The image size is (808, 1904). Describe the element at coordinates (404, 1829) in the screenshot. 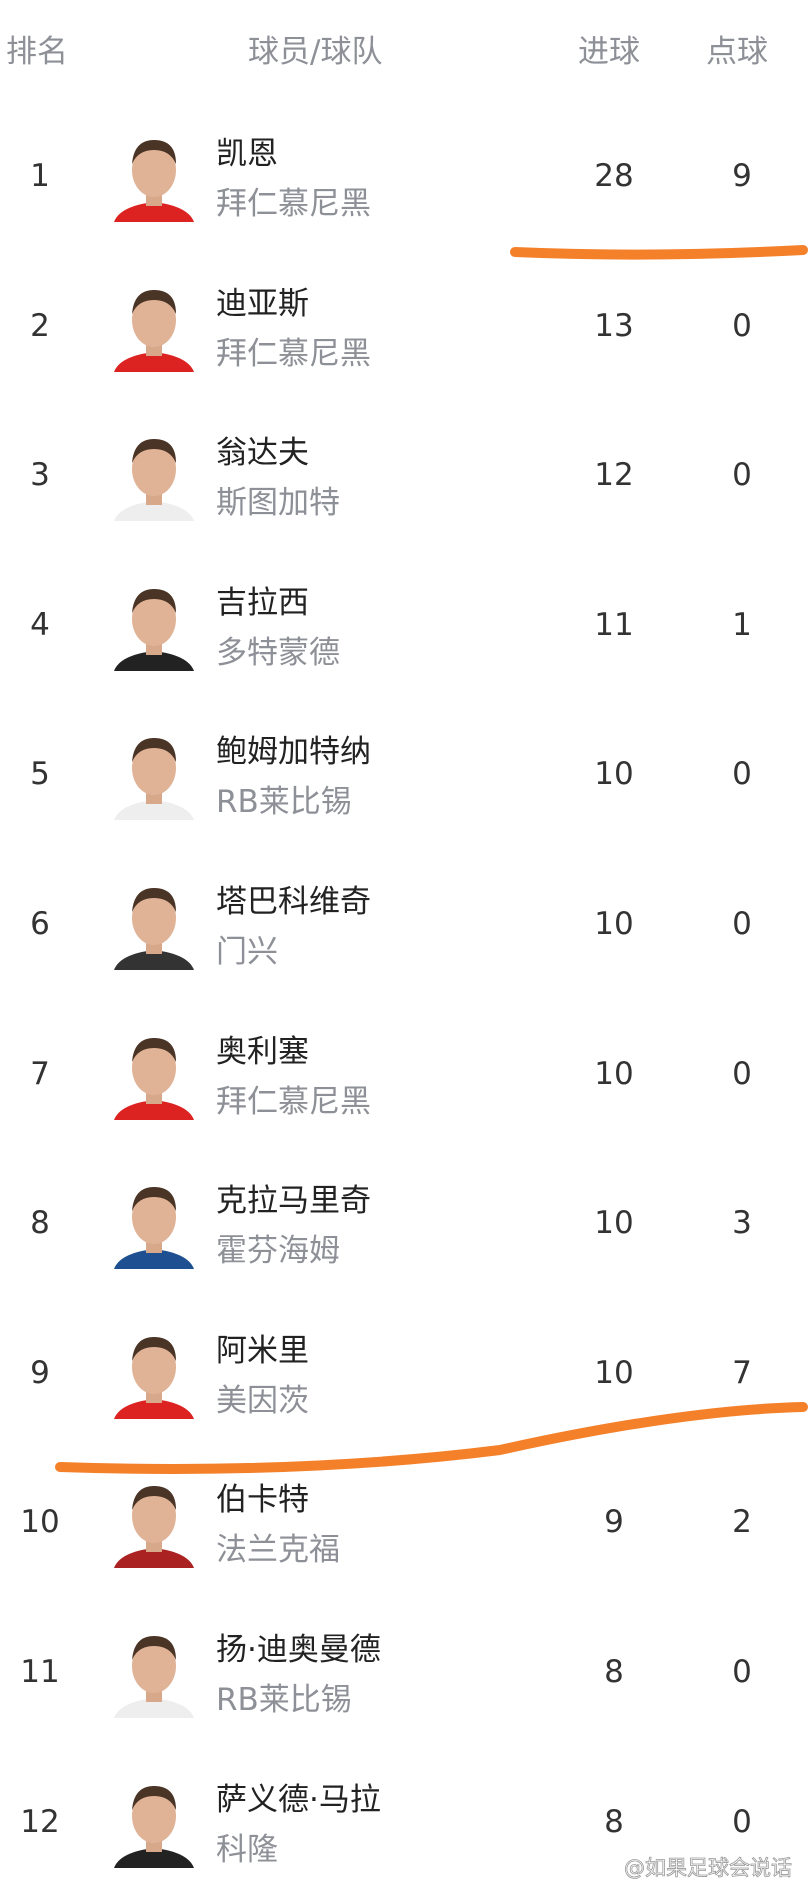

I see `table-row: 12 萨义德·马拉 科隆 8 0` at that location.